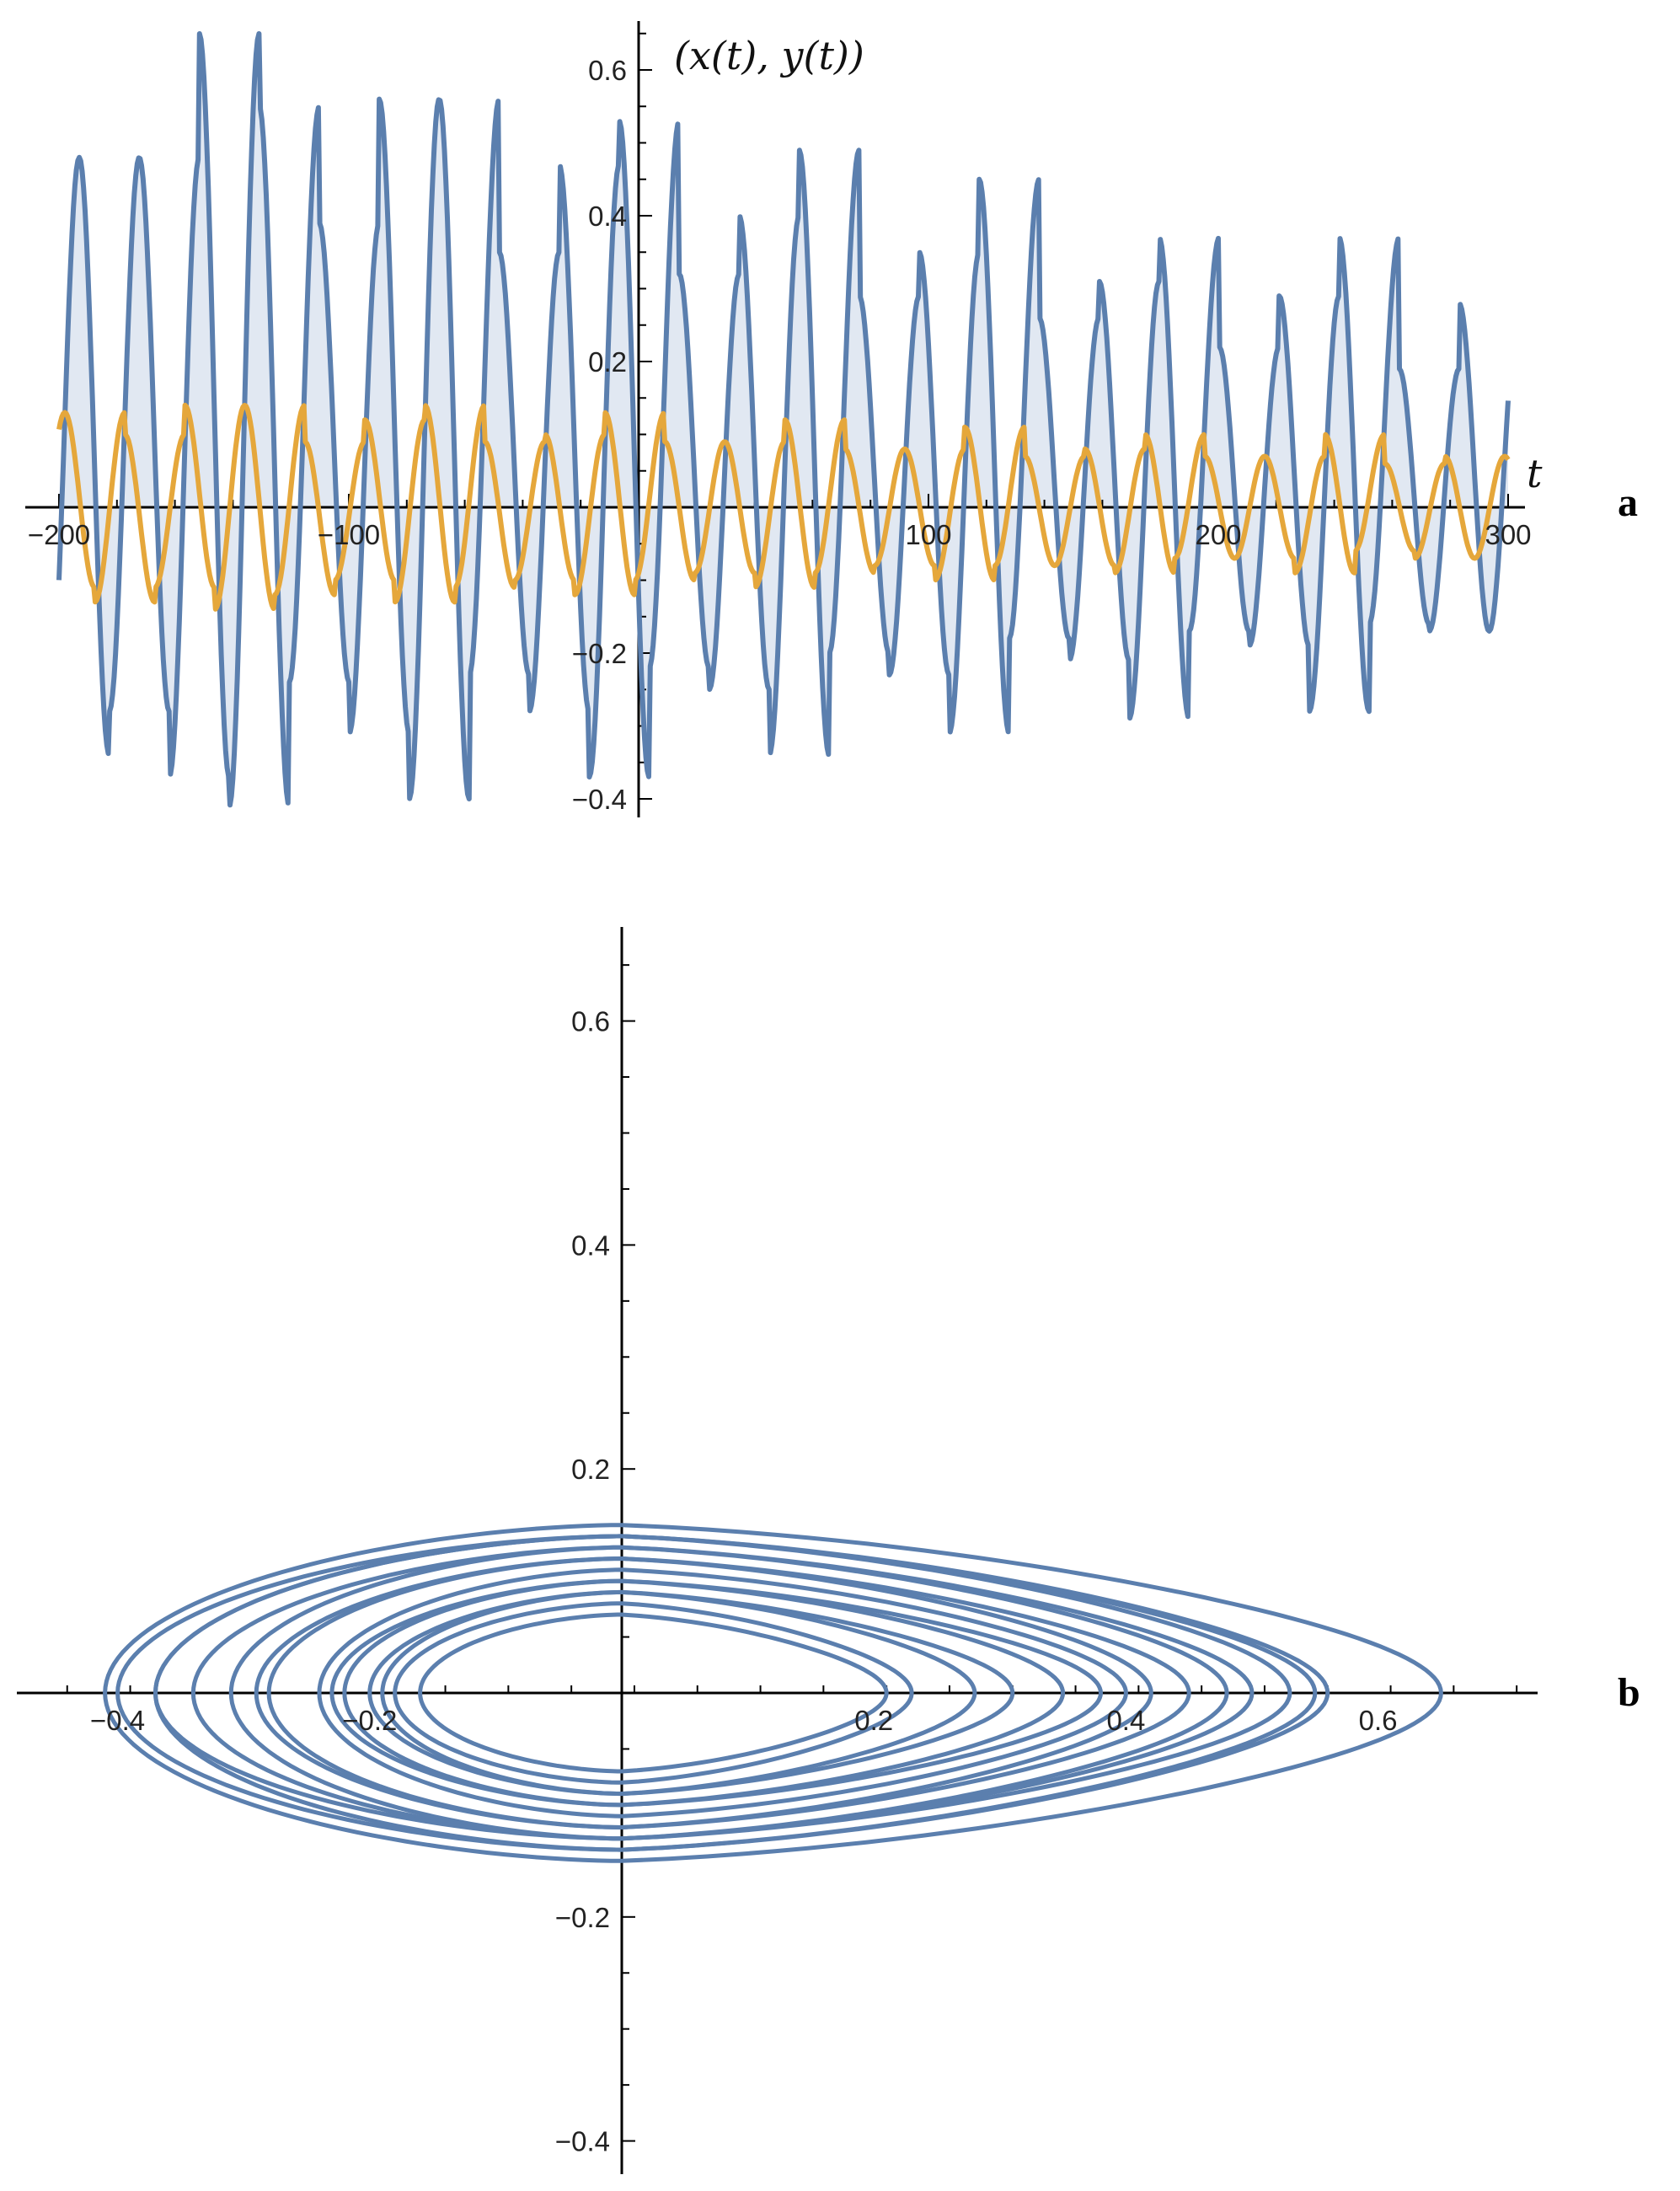 This screenshot has width=1680, height=2191. What do you see at coordinates (607, 71) in the screenshot?
I see `panel-a-y-tick-label: 0.6` at bounding box center [607, 71].